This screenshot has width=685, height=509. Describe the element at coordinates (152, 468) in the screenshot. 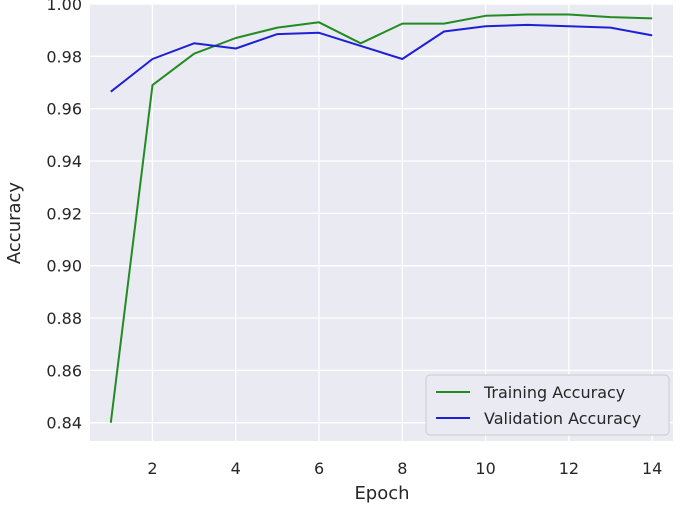

I see `x-tick-label: 2` at that location.